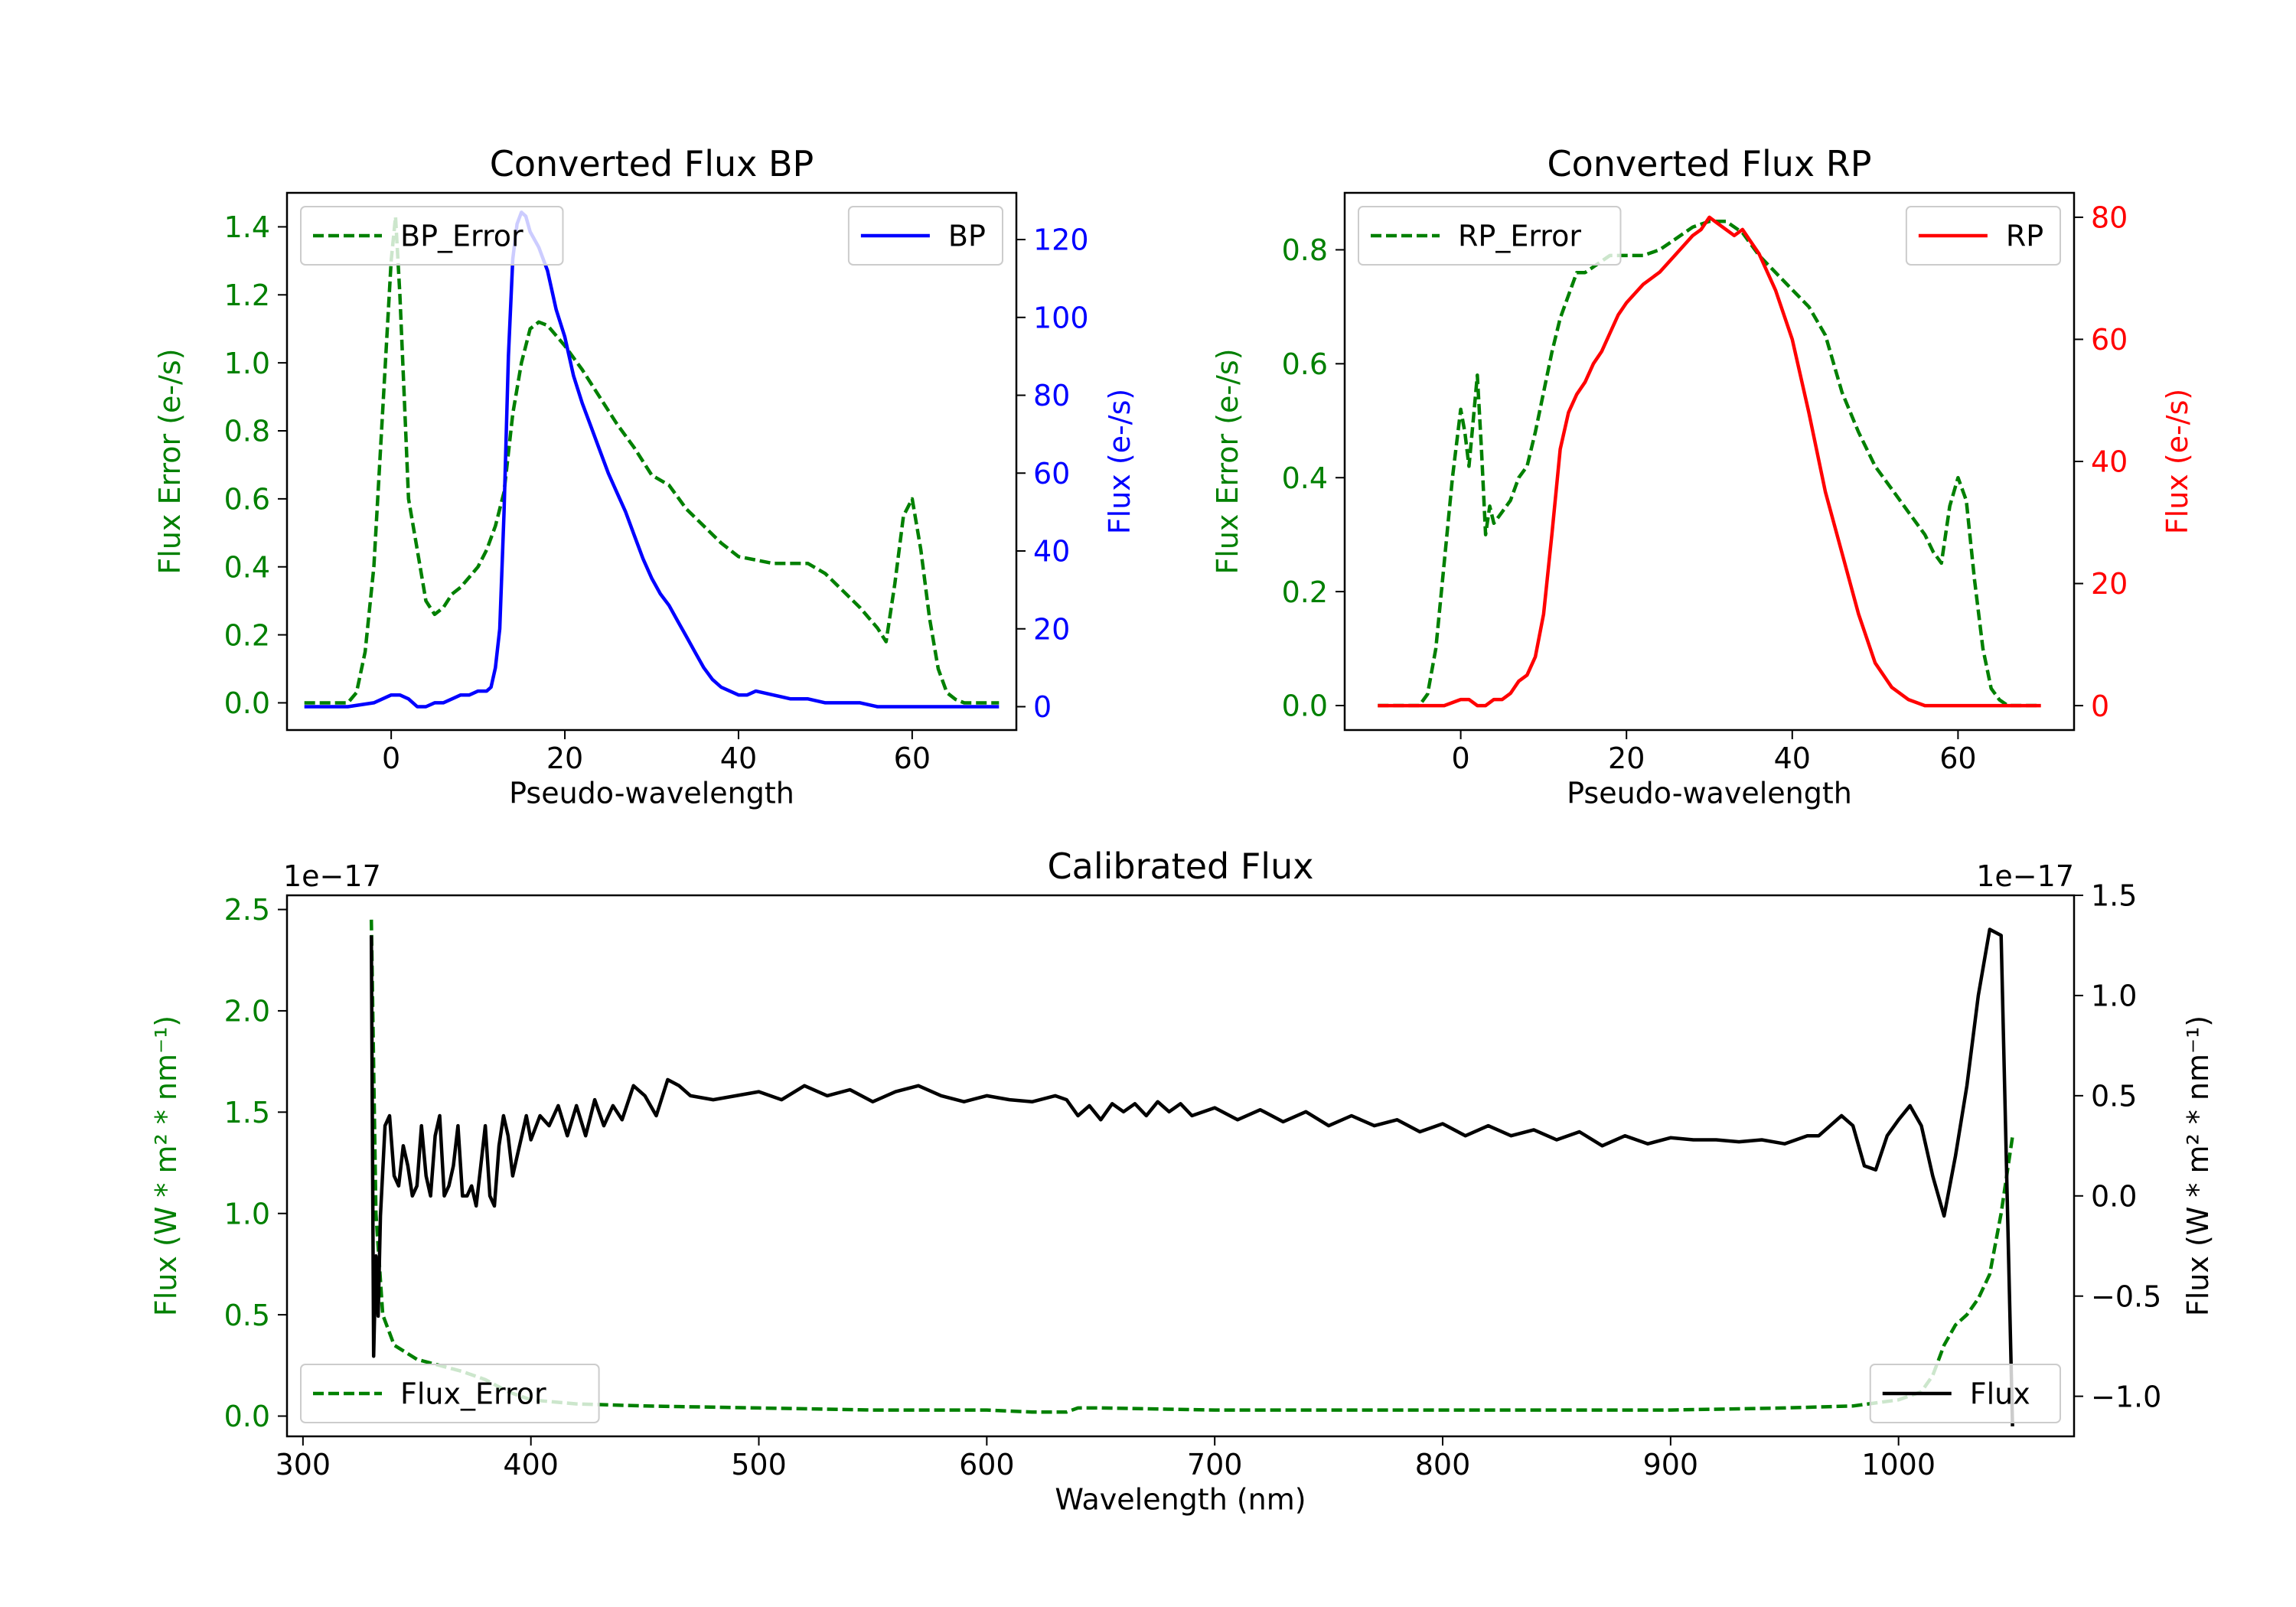 The width and height of the screenshot is (2296, 1607). I want to click on cal-y-right-tick-label: 1.5, so click(2114, 896).